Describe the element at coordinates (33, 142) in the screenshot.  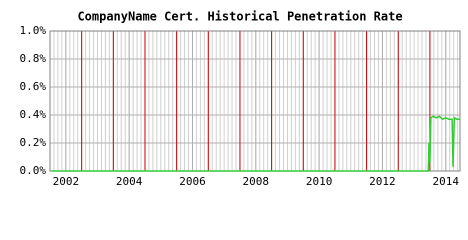
I see `y-tick-label: 0.2%` at that location.